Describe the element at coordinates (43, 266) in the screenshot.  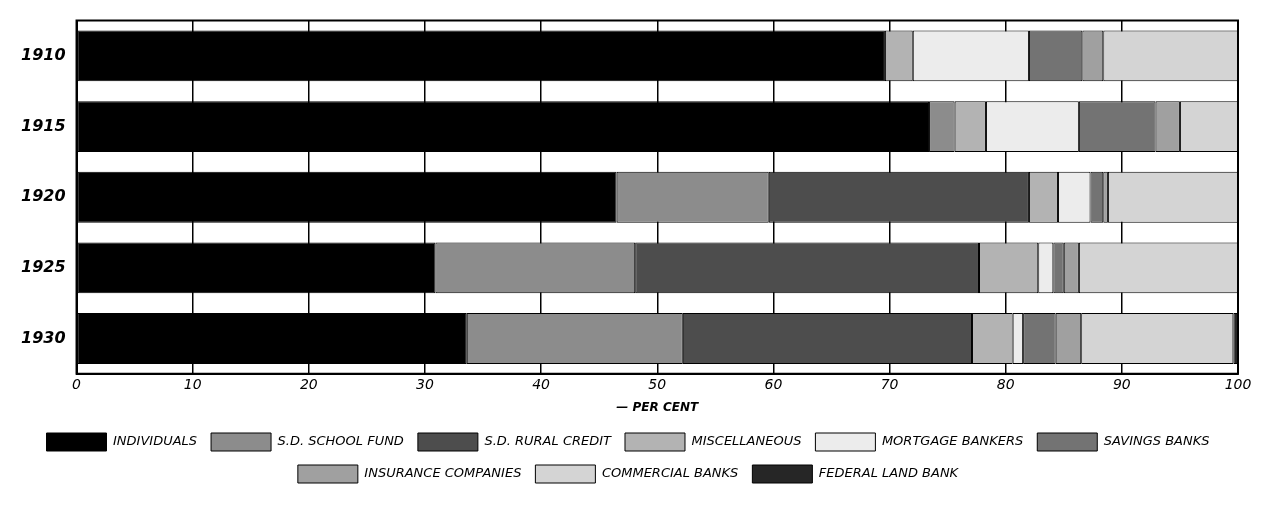
I see `y-tick-label: 1925` at that location.